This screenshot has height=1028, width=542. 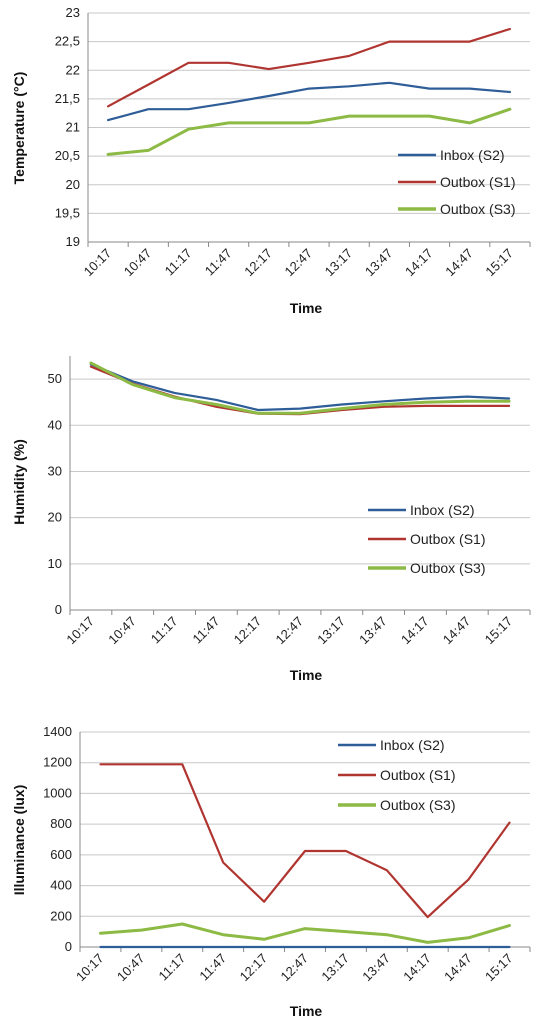 What do you see at coordinates (57, 792) in the screenshot?
I see `y-tick-label: 1000` at bounding box center [57, 792].